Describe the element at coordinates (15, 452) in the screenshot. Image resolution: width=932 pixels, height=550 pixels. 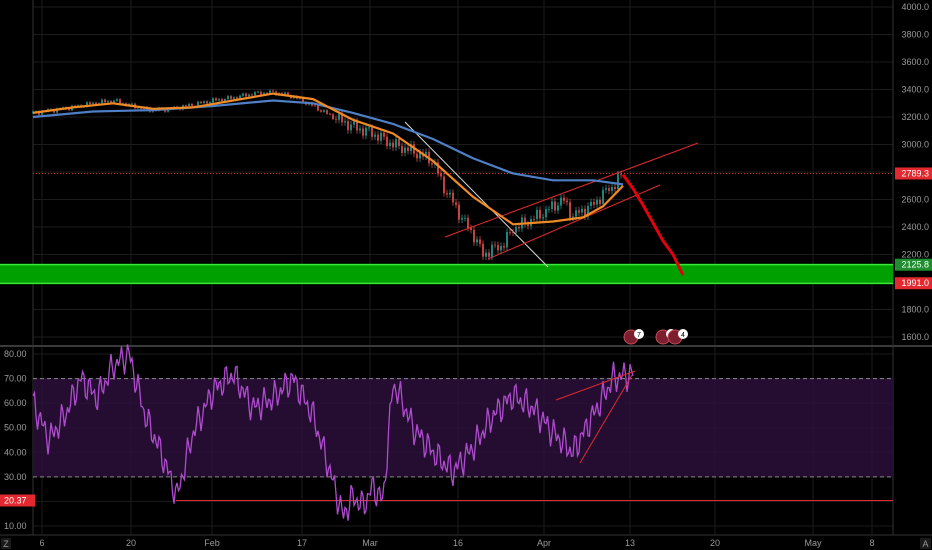
I see `rsi-axis-label: 40.00` at that location.